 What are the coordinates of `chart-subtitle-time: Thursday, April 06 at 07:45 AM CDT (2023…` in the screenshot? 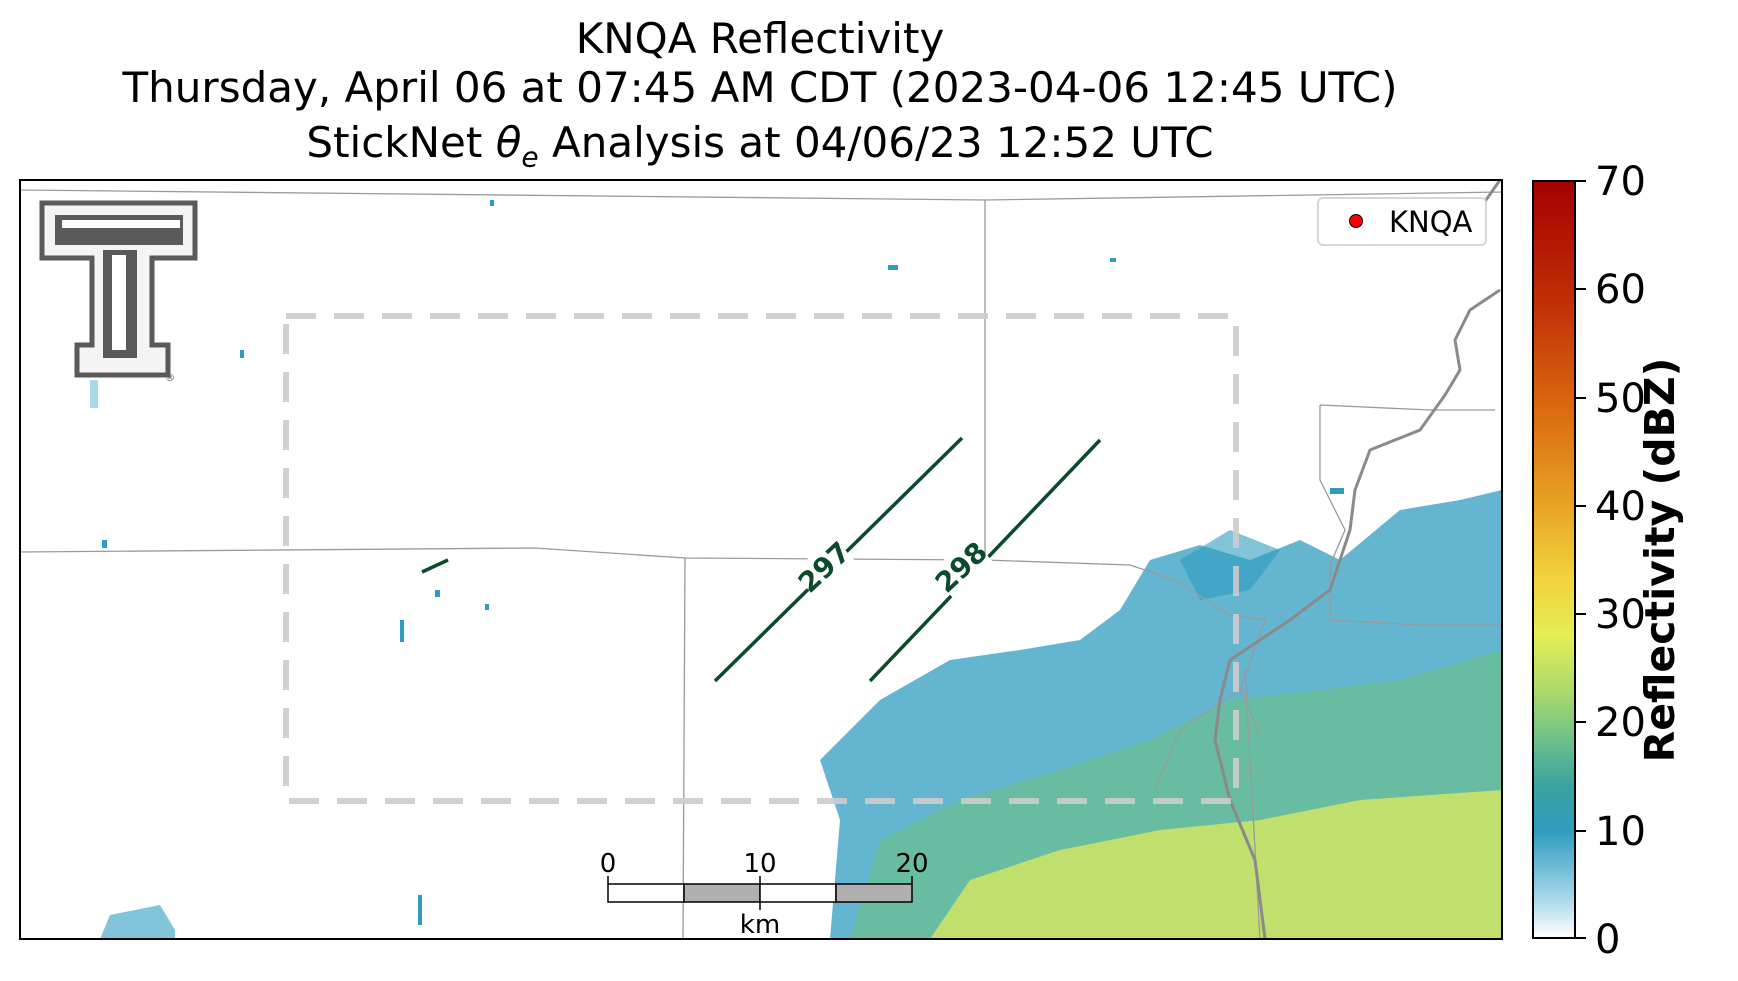 It's located at (760, 87).